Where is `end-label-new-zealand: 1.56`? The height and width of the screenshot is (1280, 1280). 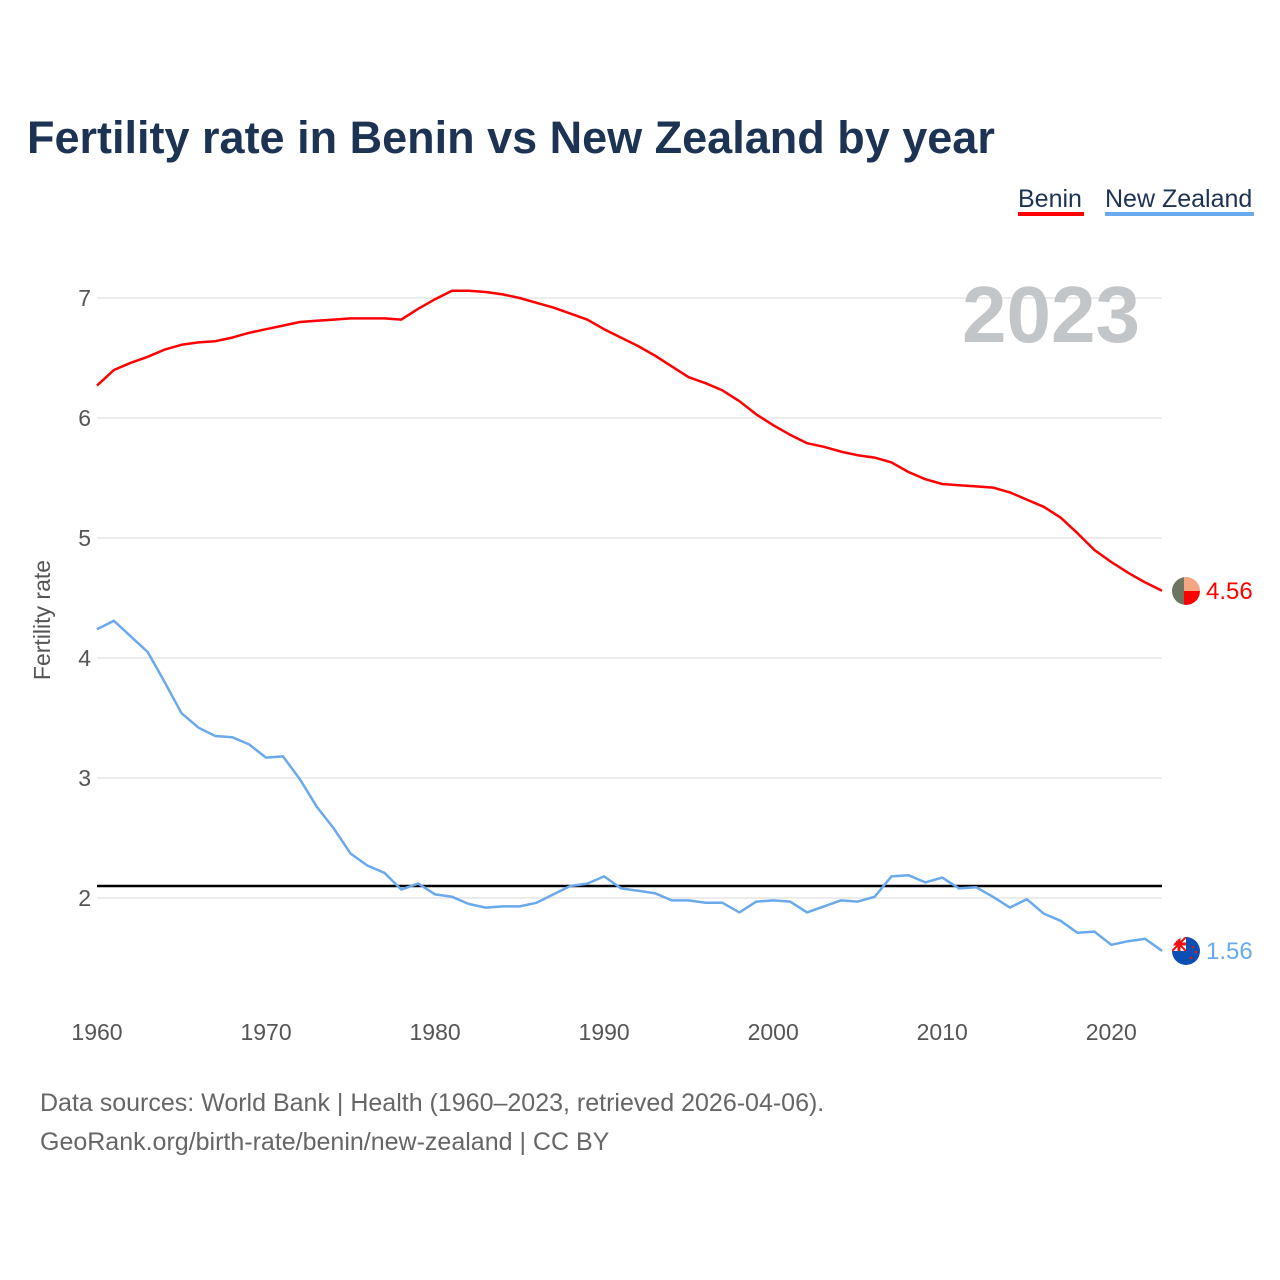
end-label-new-zealand: 1.56 is located at coordinates (1229, 951).